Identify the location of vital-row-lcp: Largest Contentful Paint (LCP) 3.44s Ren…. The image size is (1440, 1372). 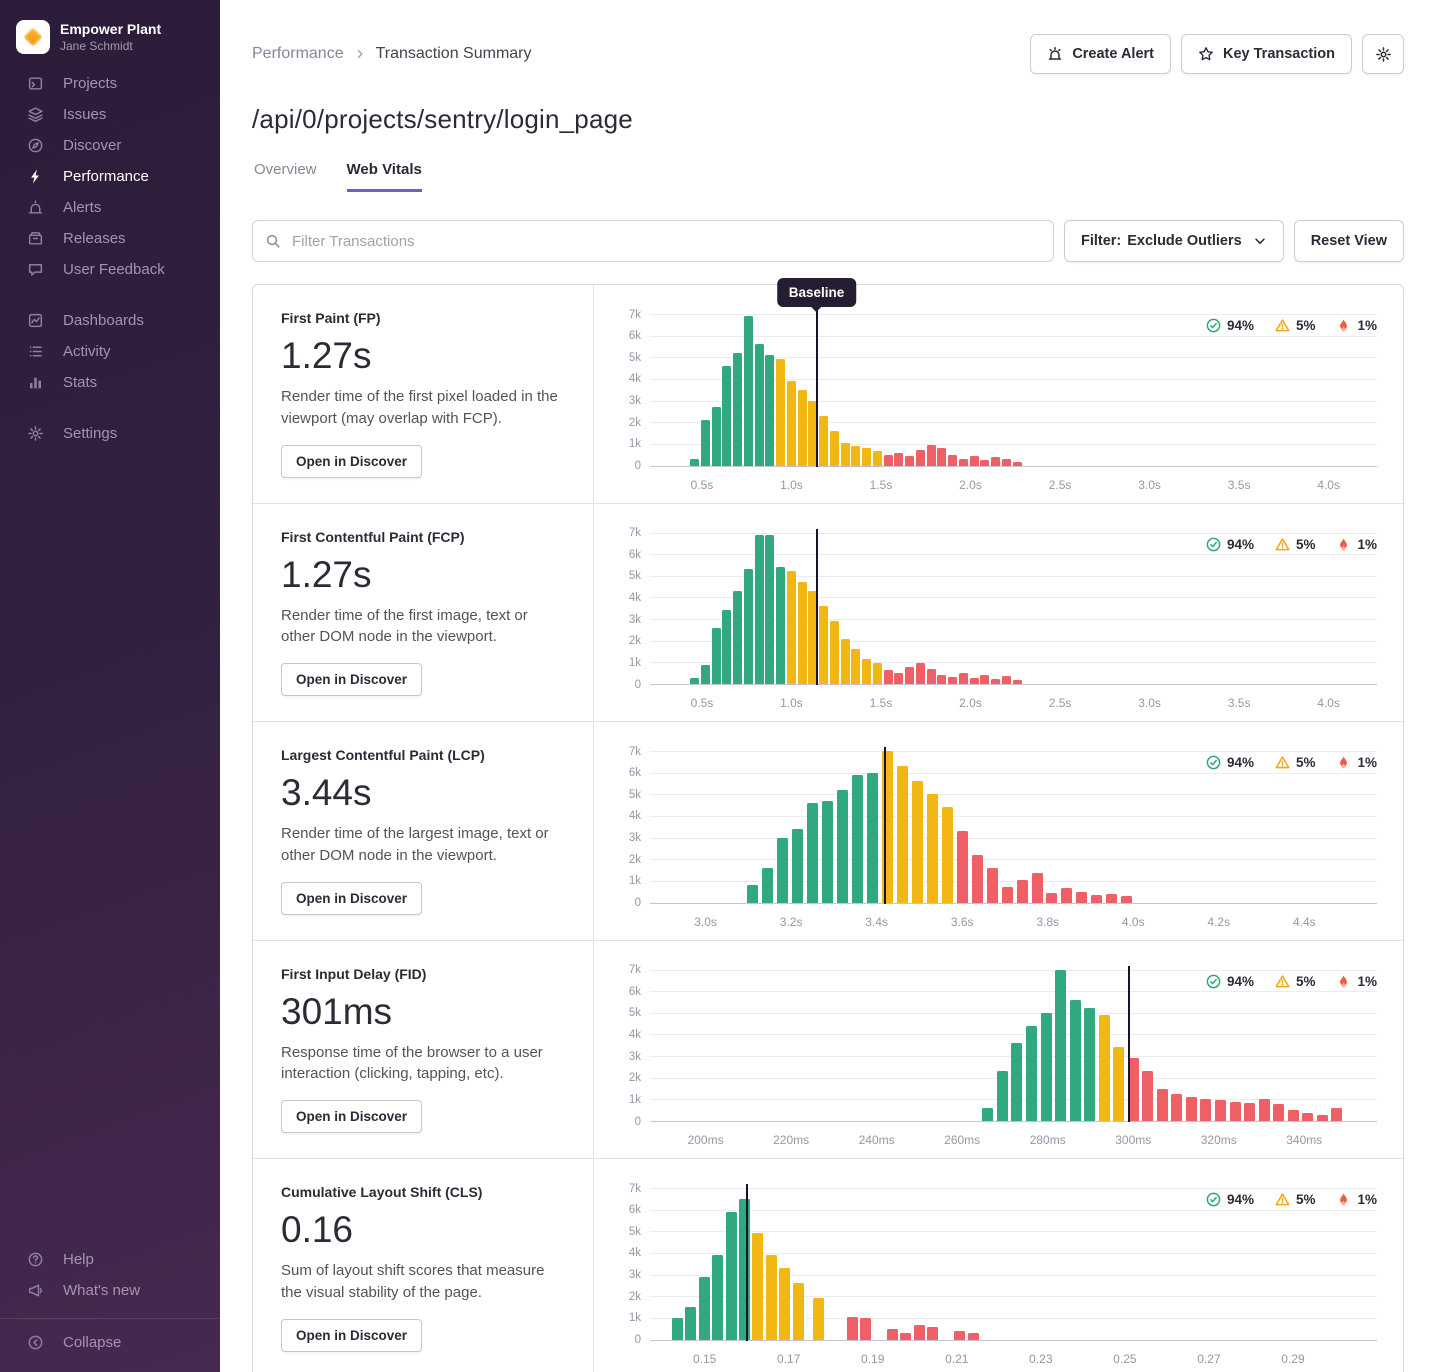
(828, 831).